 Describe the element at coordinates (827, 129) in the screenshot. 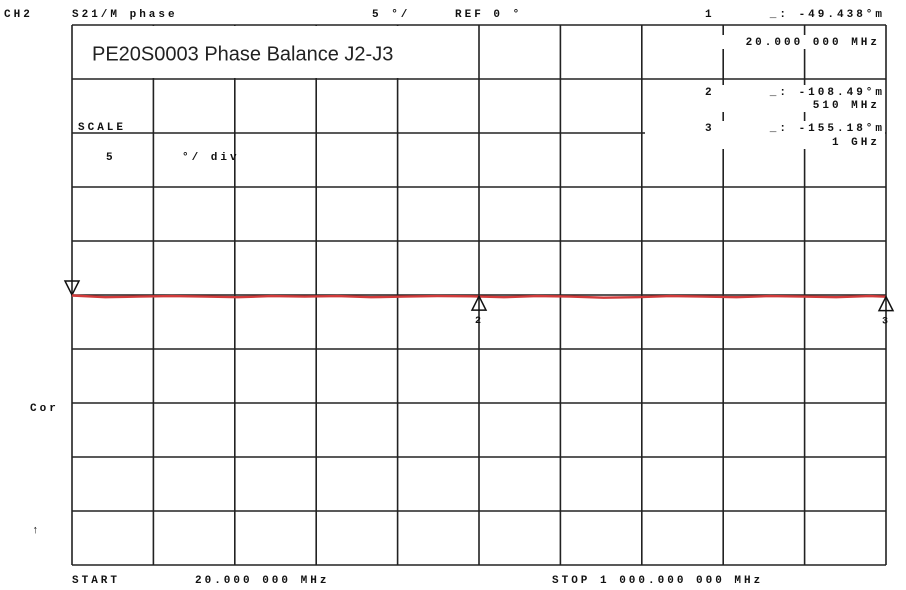

I see `marker-value: _: -155.18°m` at that location.